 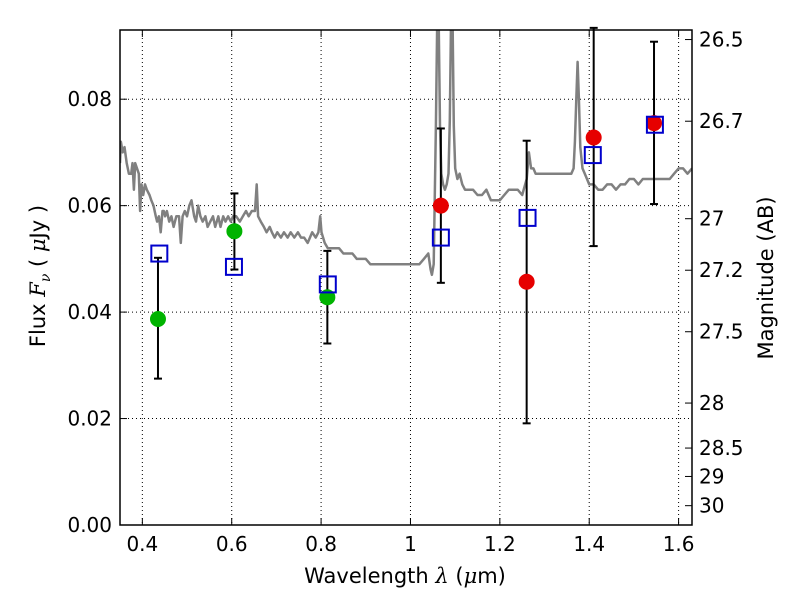 What do you see at coordinates (89, 206) in the screenshot?
I see `y-tick-label: 0.06` at bounding box center [89, 206].